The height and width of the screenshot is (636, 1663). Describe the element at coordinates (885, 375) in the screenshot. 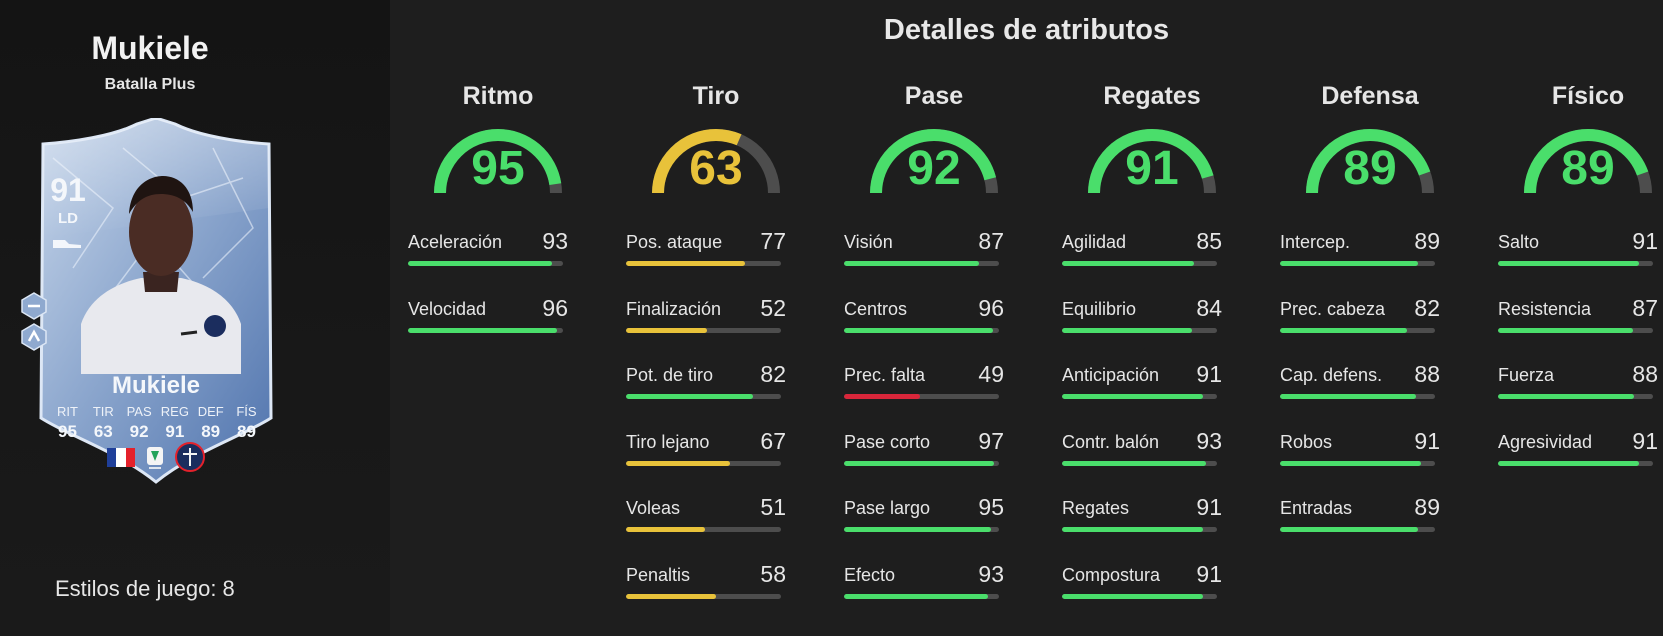

I see `attribute-label: Prec. falta` at that location.